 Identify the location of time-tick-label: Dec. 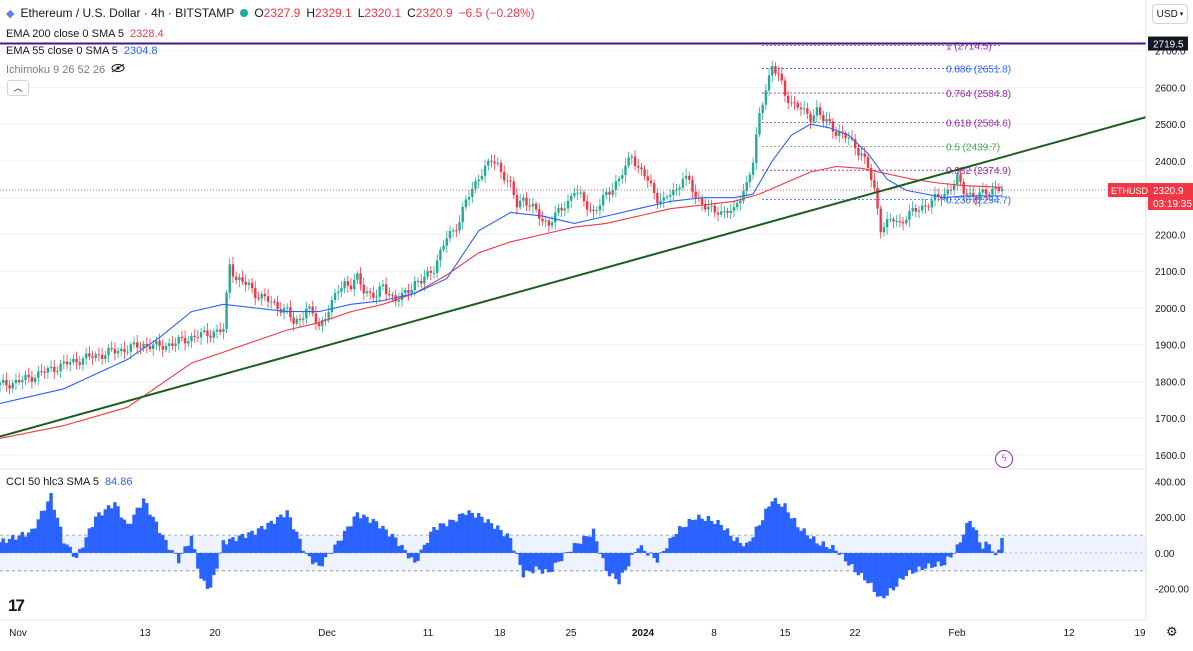
(327, 633).